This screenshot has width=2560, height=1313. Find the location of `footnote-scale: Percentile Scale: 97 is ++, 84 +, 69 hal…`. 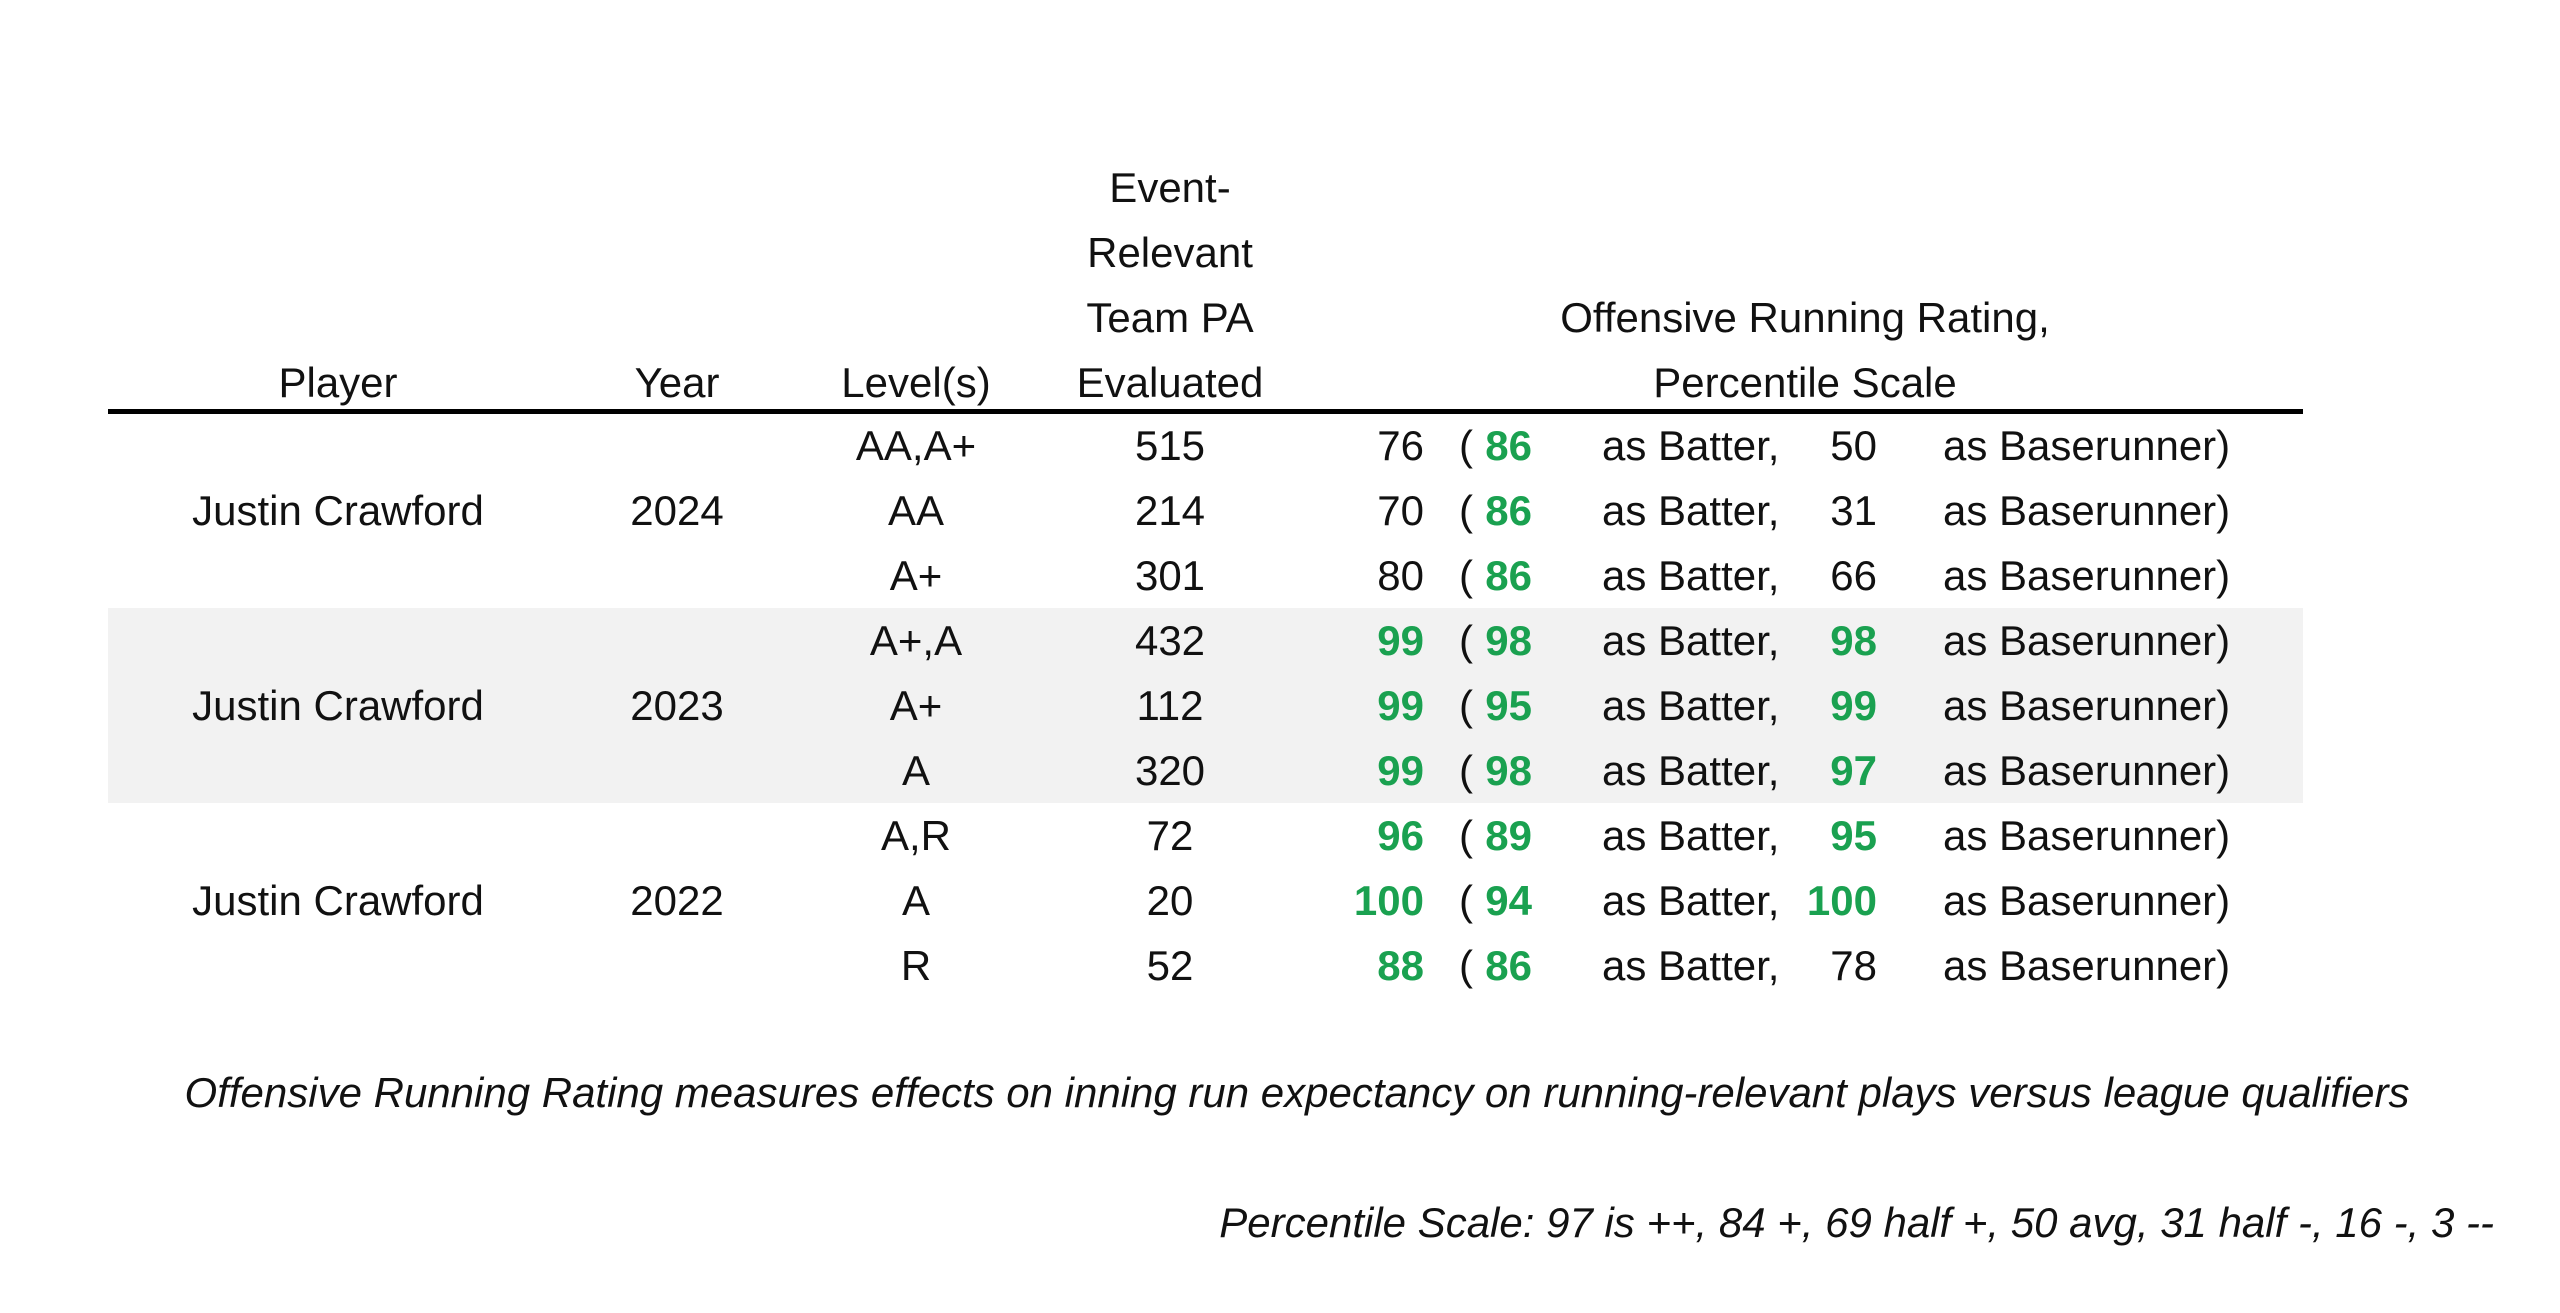

footnote-scale: Percentile Scale: 97 is ++, 84 +, 69 hal… is located at coordinates (1856, 1222).